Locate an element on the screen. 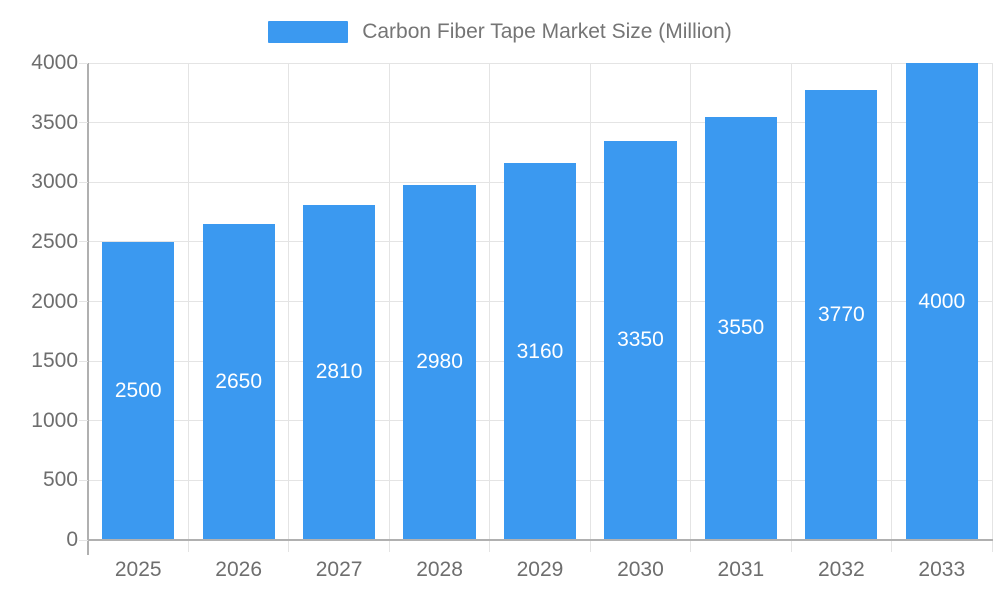 The image size is (1000, 600). x-axis-tick-label: 2028 is located at coordinates (439, 569).